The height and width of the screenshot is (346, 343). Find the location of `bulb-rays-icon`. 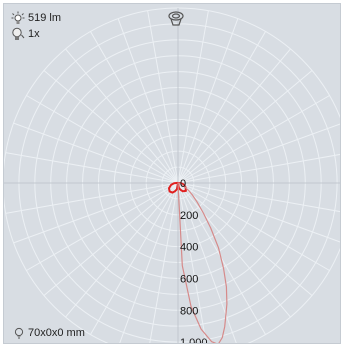

bulb-rays-icon is located at coordinates (18, 17).